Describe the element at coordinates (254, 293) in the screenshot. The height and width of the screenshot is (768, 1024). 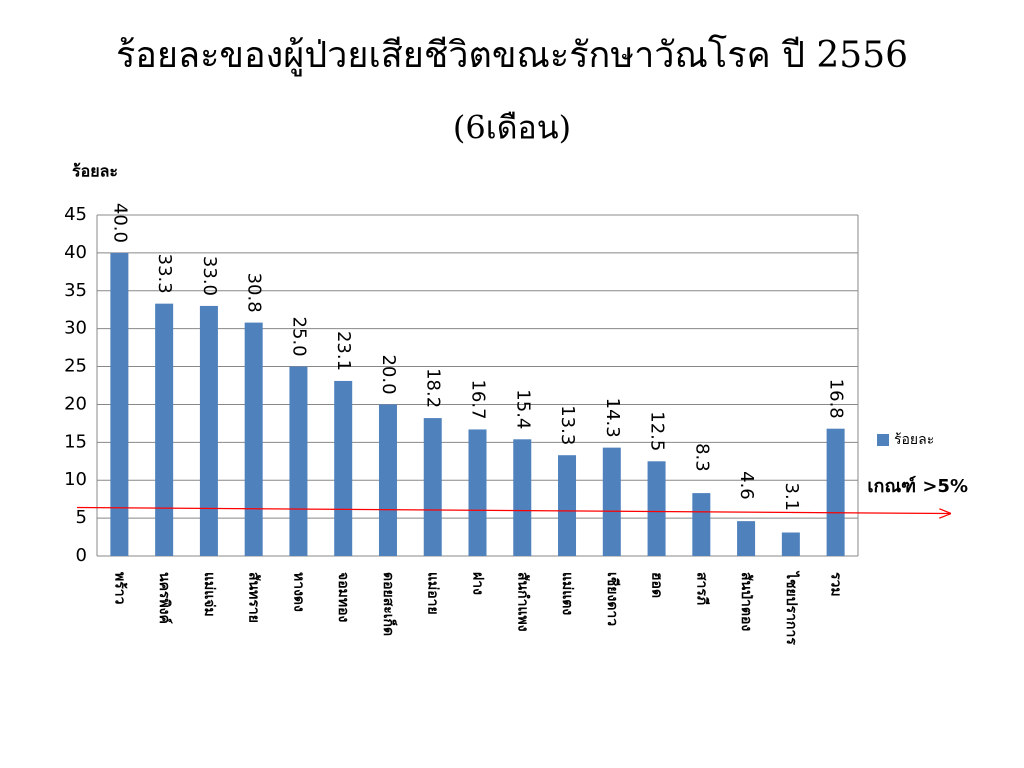
I see `value-label: 30.8` at that location.